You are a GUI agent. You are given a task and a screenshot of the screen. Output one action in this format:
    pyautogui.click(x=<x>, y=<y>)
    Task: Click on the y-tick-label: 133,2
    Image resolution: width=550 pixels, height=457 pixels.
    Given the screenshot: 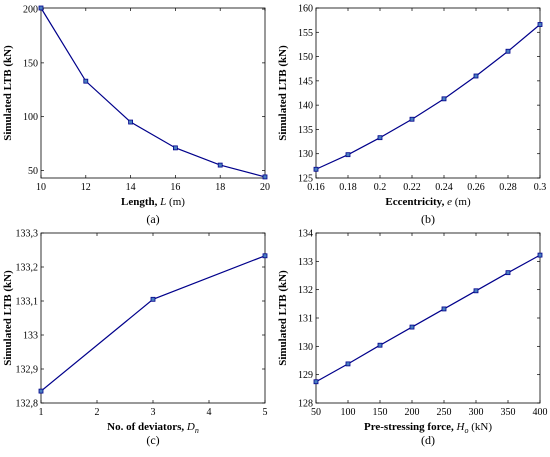 What is the action you would take?
    pyautogui.click(x=27, y=268)
    